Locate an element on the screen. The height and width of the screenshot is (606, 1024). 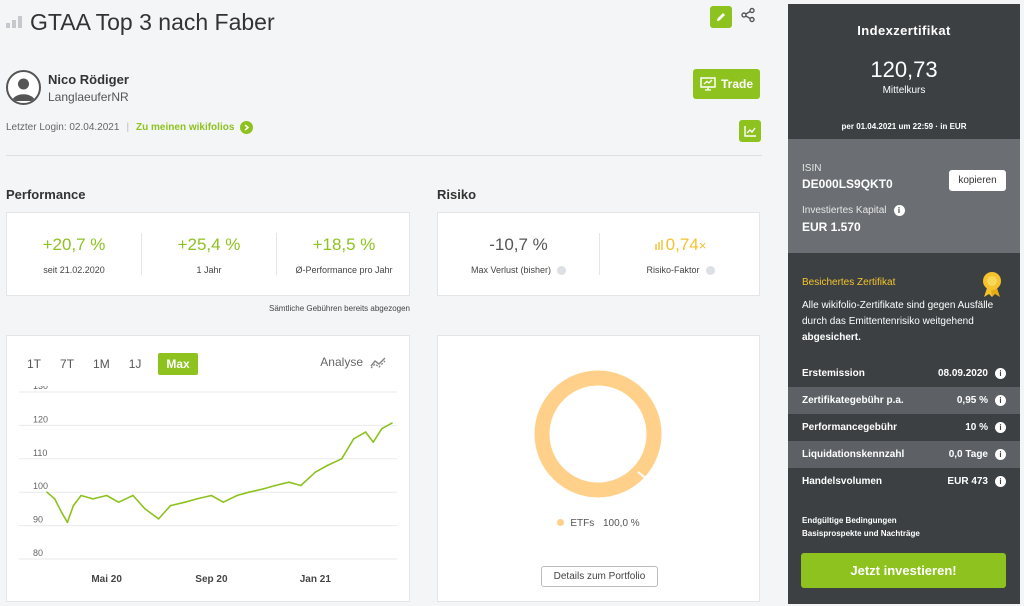
share-icon is located at coordinates (748, 15).